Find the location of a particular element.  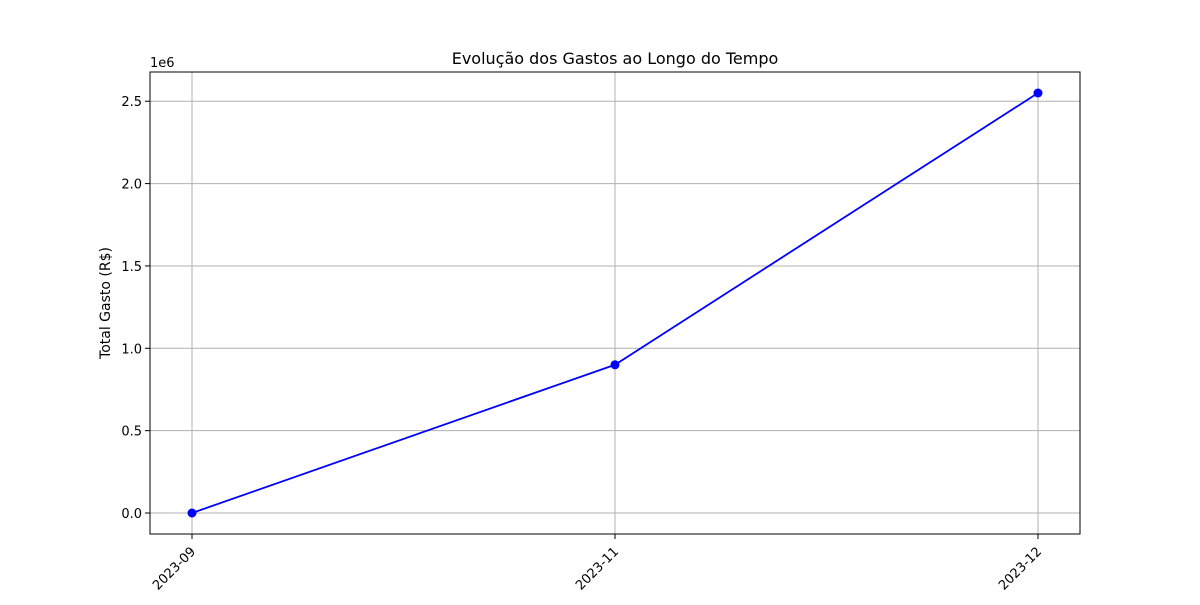

y-tick-label: 2.0 is located at coordinates (131, 185).